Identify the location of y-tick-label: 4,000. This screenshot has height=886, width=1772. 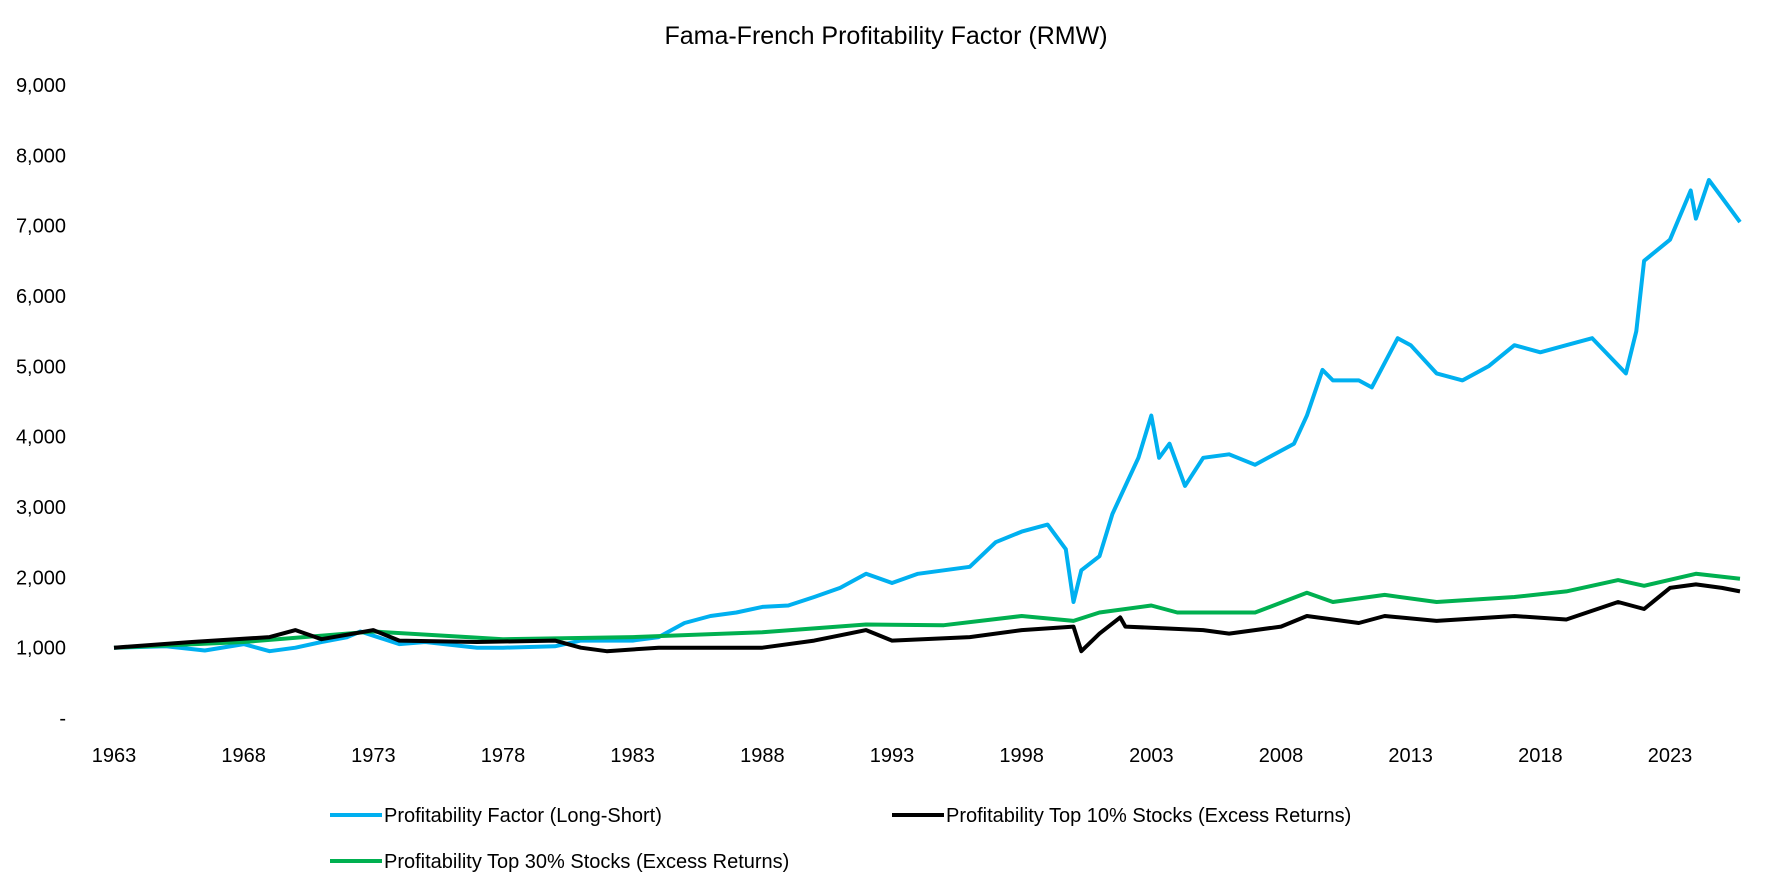
(41, 438).